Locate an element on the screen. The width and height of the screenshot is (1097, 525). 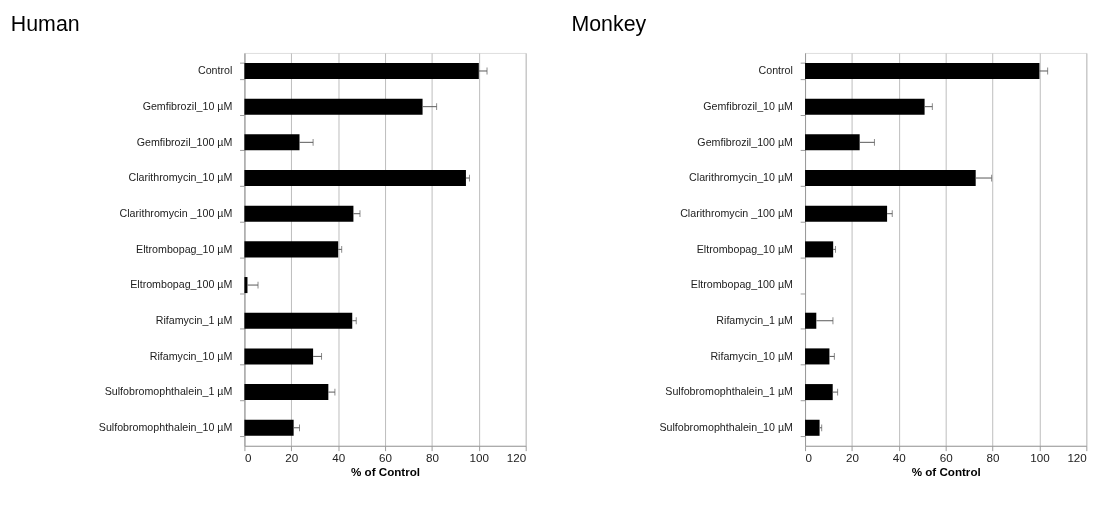
text: Human is located at coordinates (45, 23).